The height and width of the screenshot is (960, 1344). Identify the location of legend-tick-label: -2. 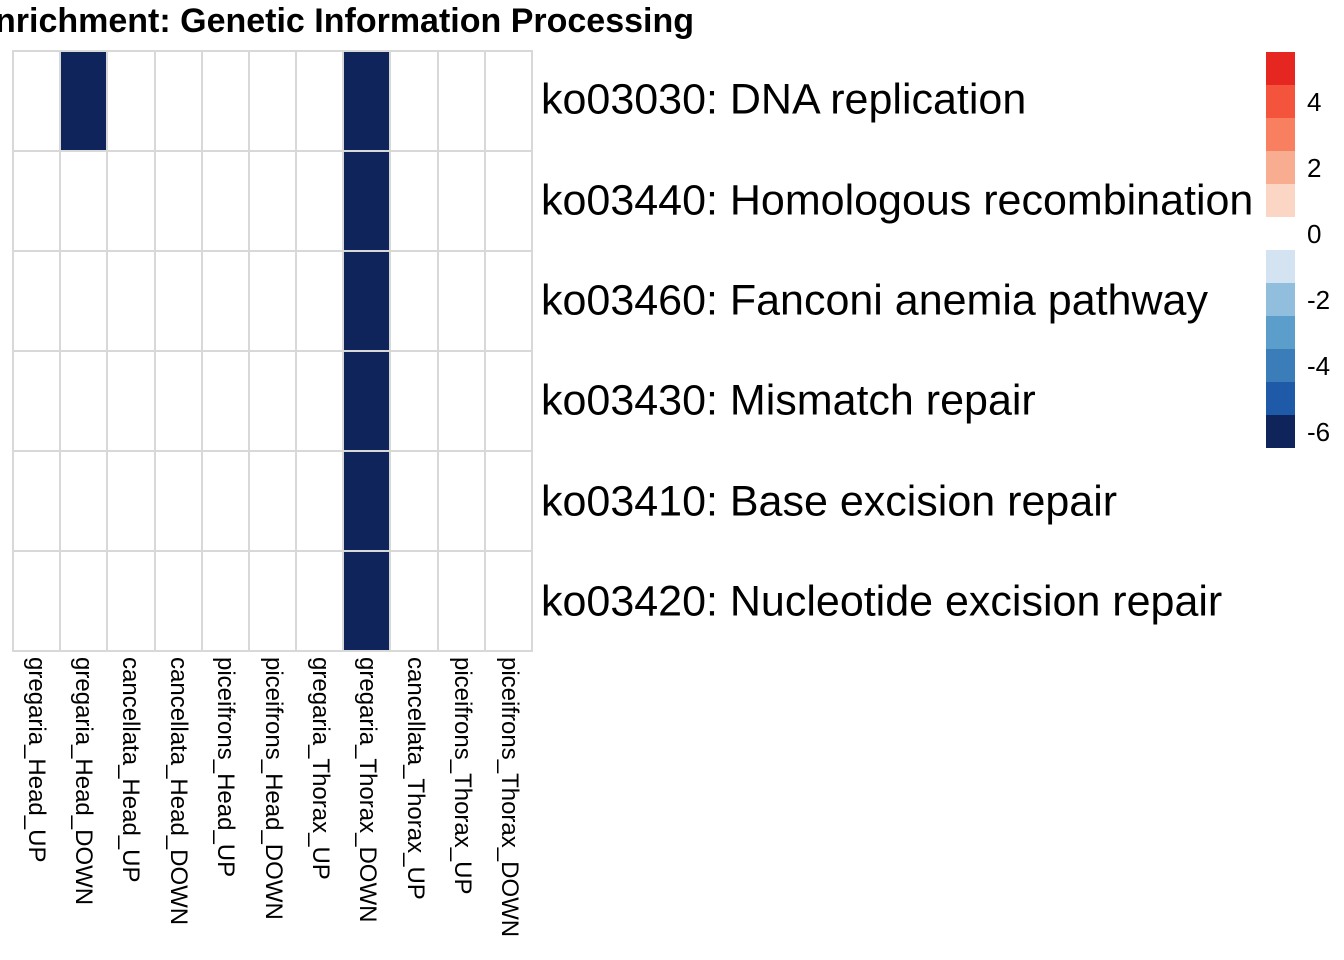
(1319, 299).